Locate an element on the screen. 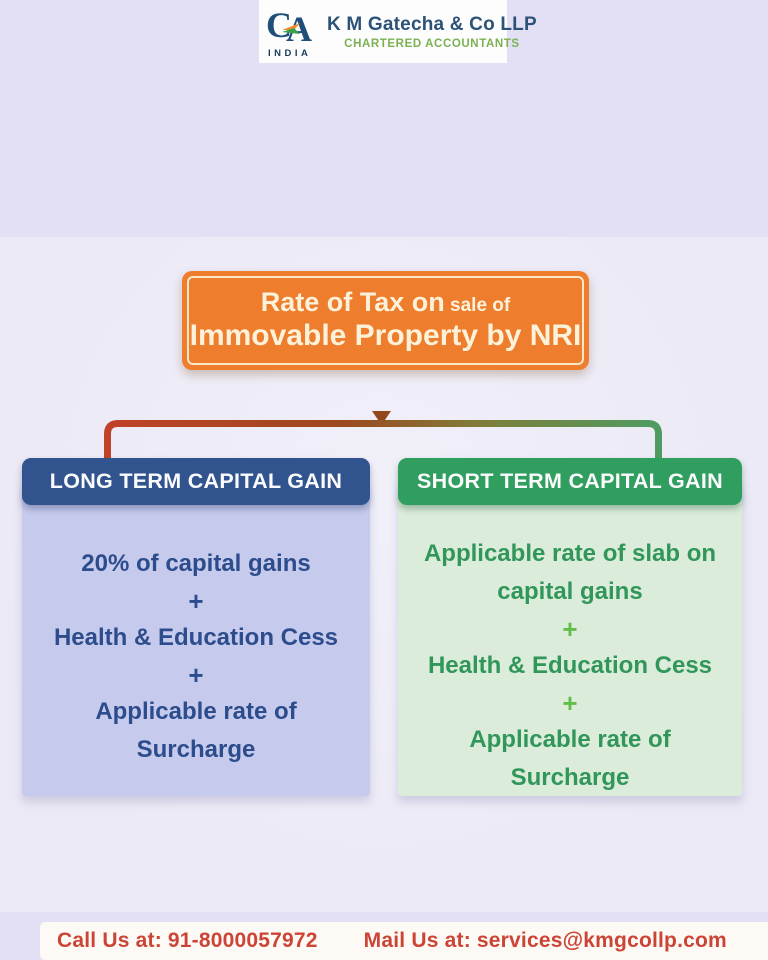 The width and height of the screenshot is (768, 960). long-term-item: Applicable rate of Surcharge is located at coordinates (196, 730).